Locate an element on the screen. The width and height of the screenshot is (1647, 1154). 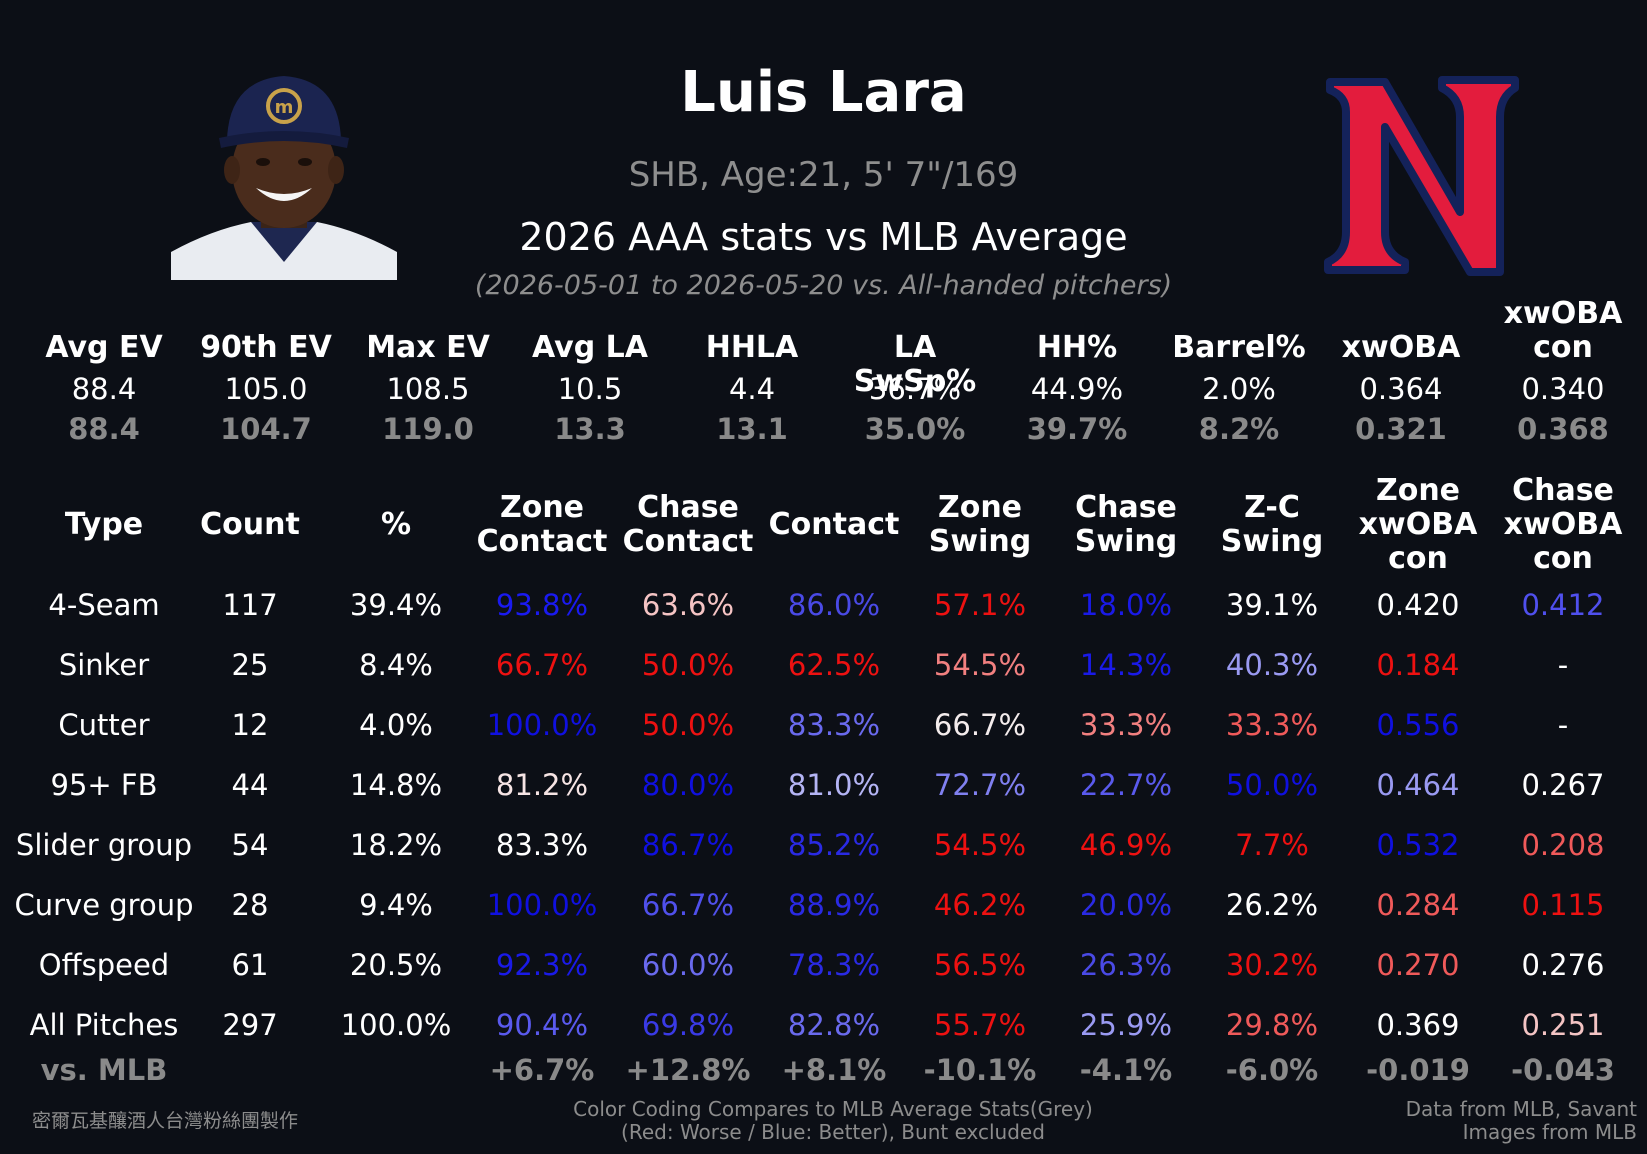
pitch-table-cell: 22.7% is located at coordinates (1126, 785).